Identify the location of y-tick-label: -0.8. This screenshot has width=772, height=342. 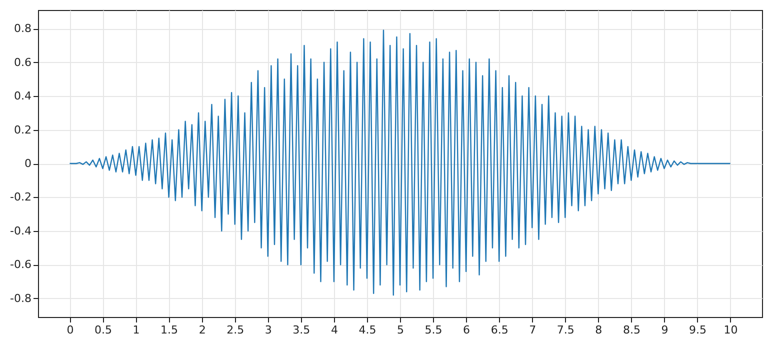
(21, 298).